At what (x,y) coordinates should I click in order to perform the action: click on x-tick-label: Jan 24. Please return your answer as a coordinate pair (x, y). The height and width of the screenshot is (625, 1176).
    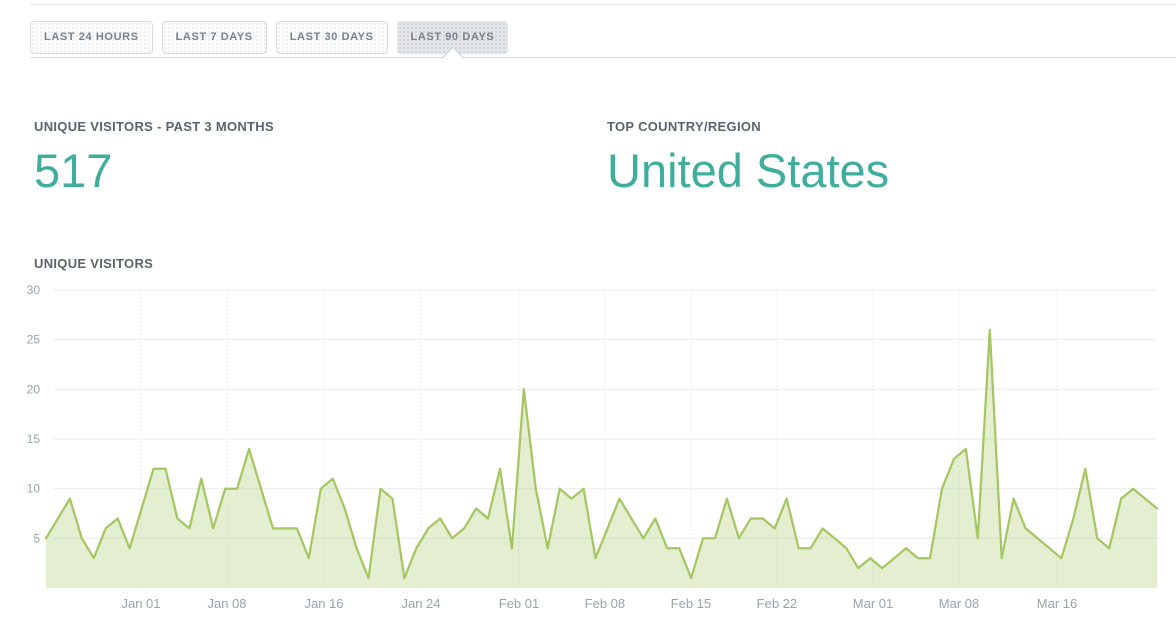
    Looking at the image, I should click on (420, 603).